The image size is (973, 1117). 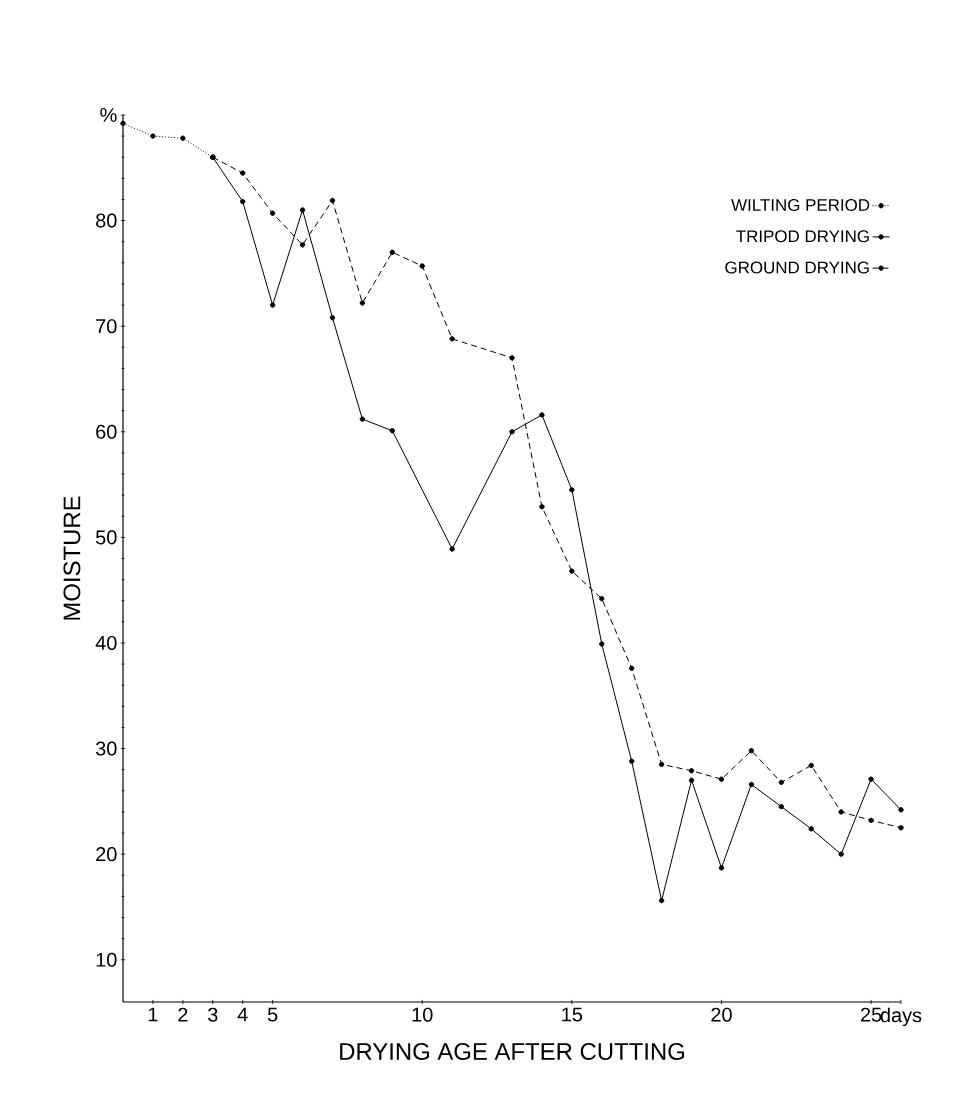 I want to click on x-axis-title: DRYING AGE AFTER CUTTING, so click(x=512, y=1051).